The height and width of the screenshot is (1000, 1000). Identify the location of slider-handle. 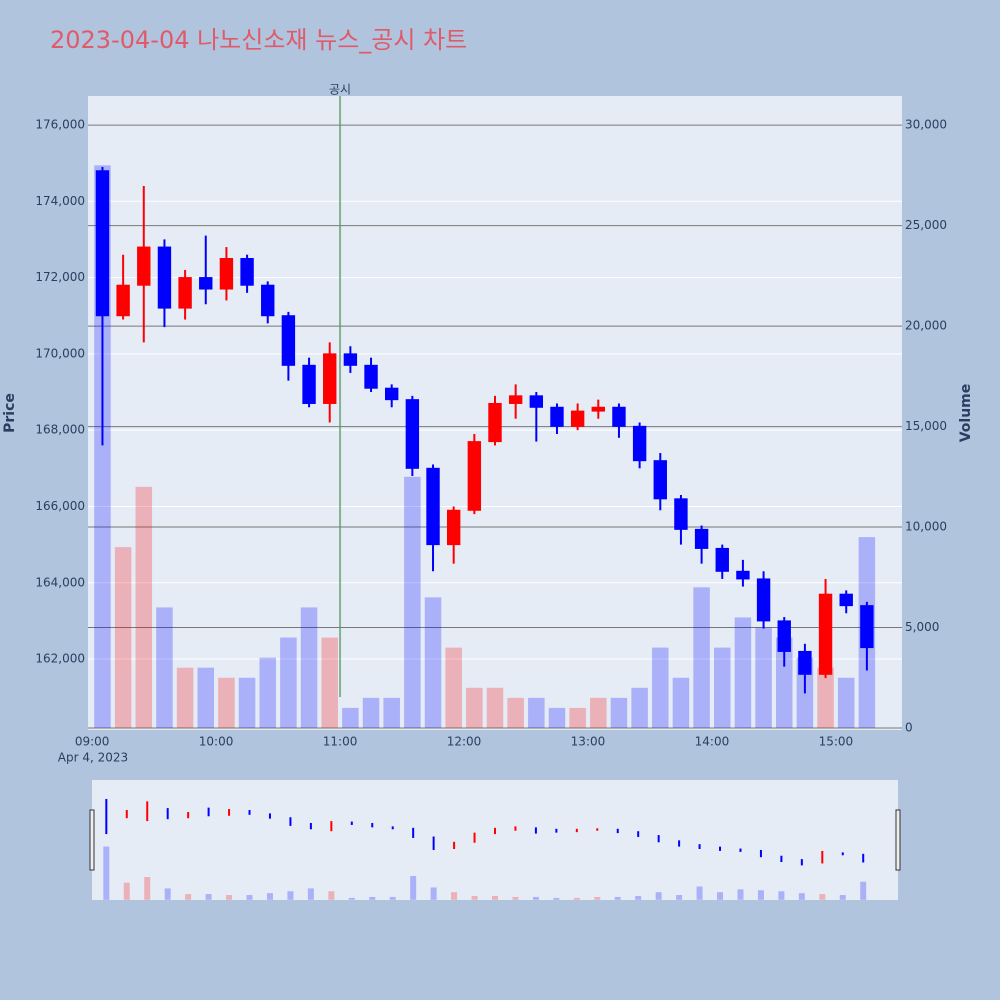
(898, 840).